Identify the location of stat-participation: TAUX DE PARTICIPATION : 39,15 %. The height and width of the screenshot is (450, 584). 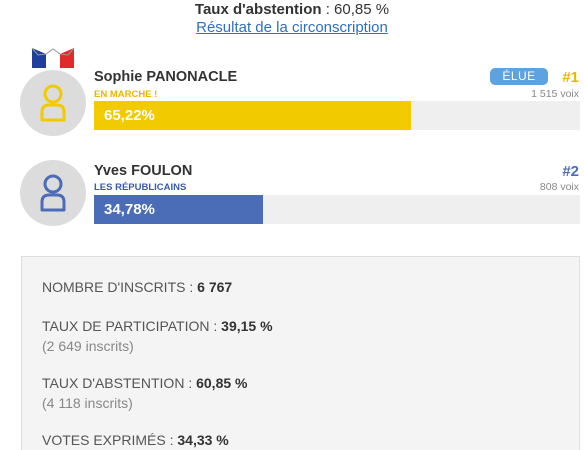
(157, 326).